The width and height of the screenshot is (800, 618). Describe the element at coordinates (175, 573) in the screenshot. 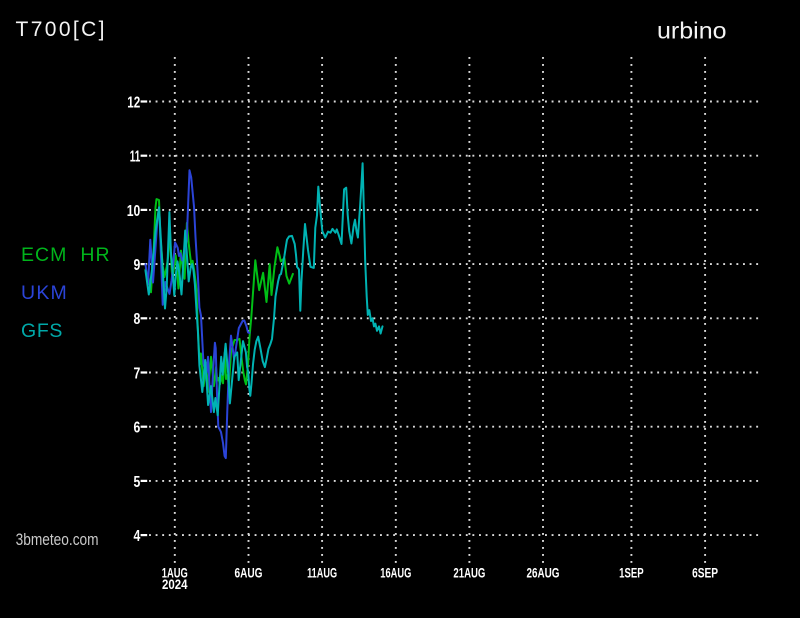

I see `svg-text: 1AUG` at that location.